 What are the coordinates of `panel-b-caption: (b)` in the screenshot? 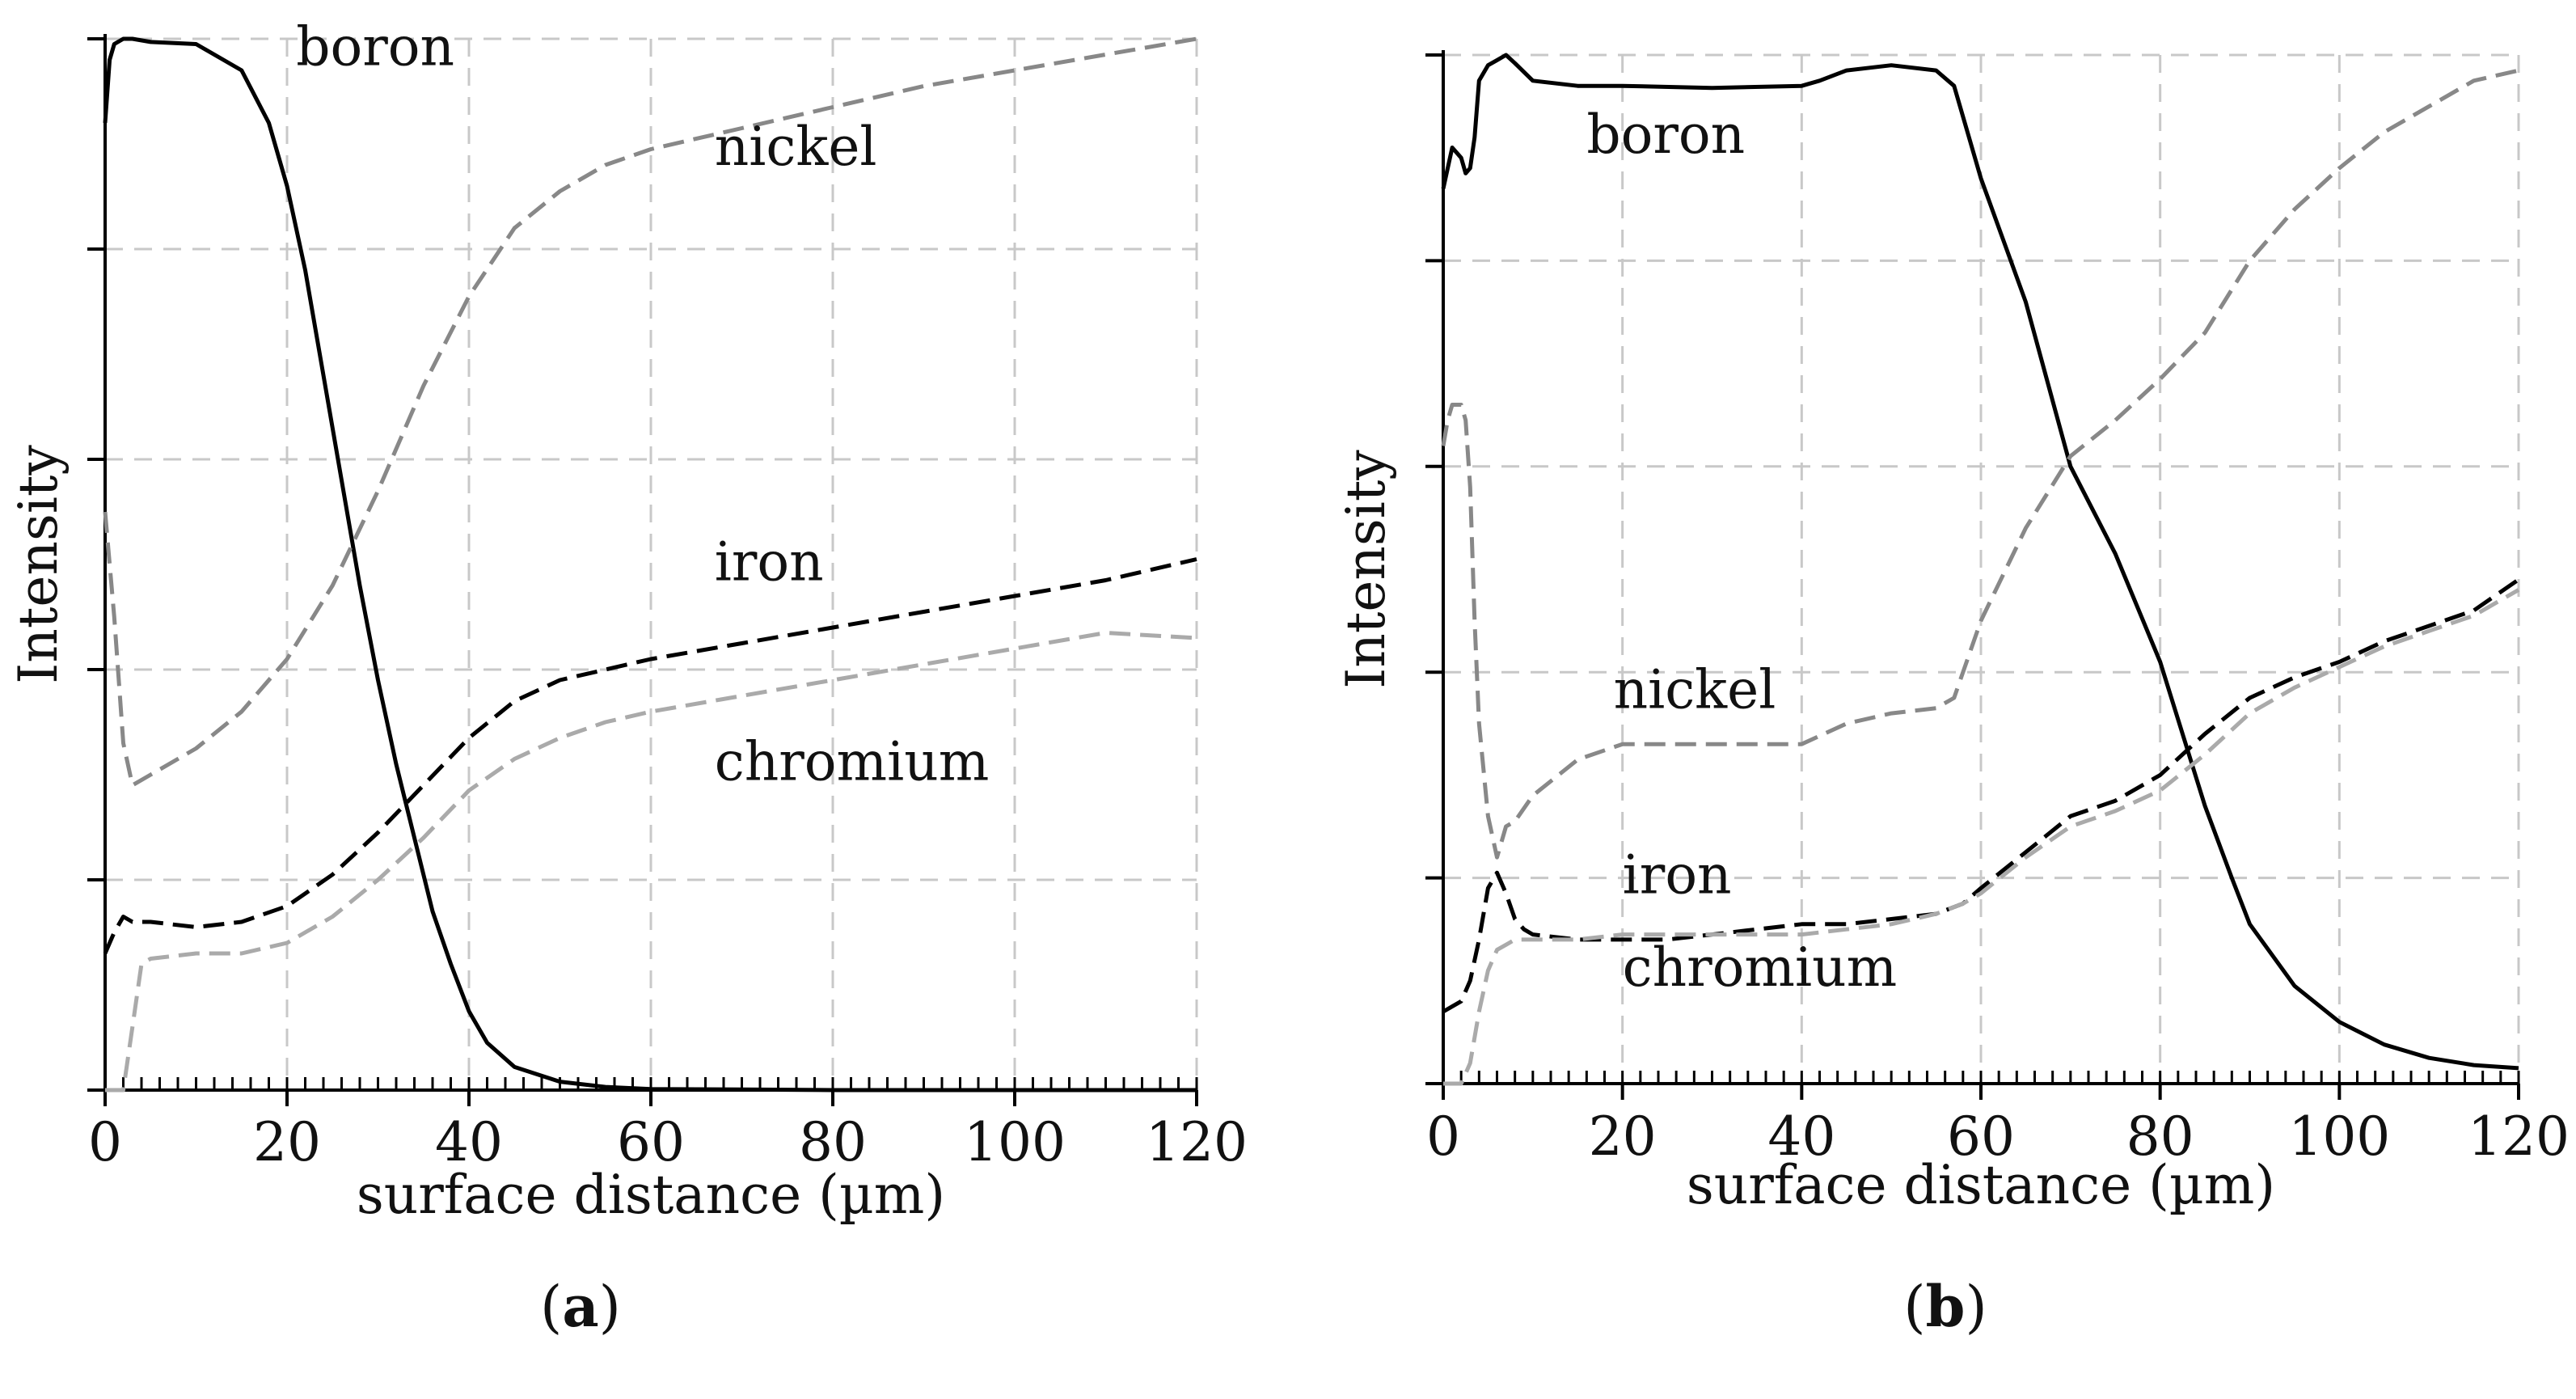 It's located at (1945, 1306).